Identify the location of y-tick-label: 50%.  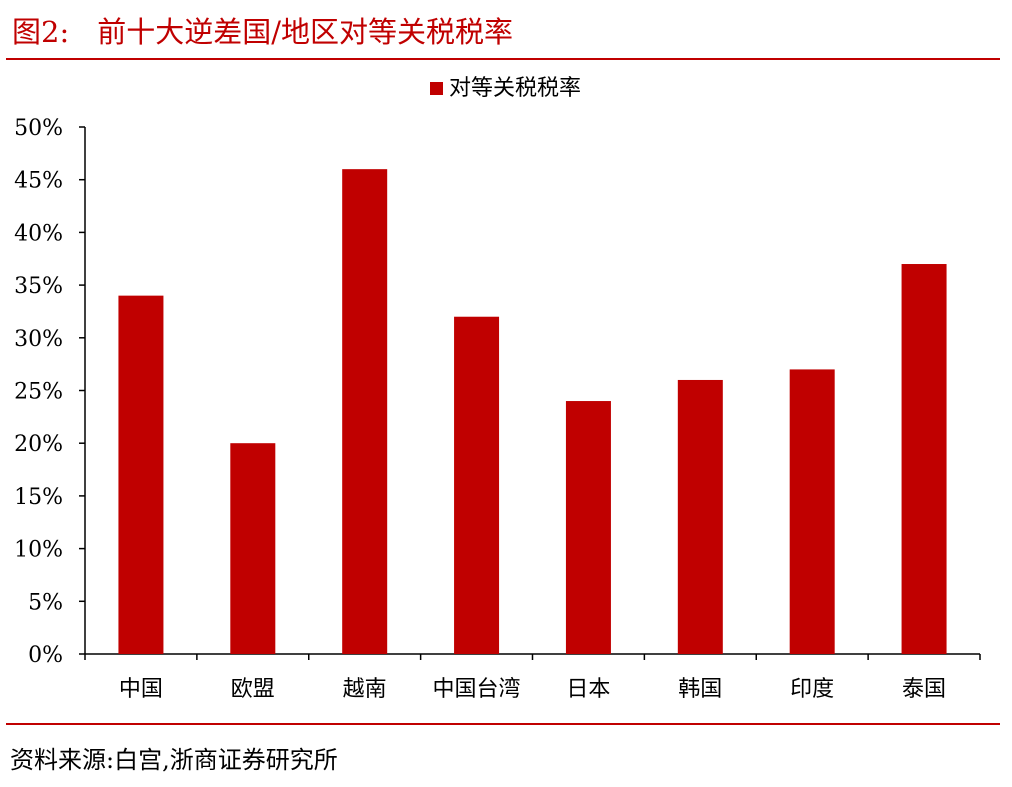
(38, 128).